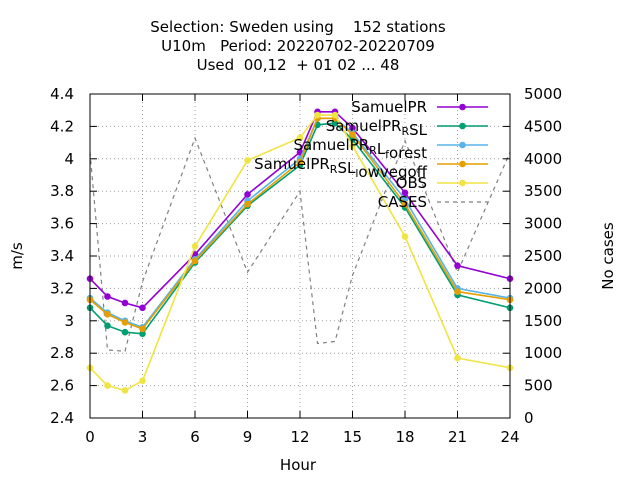 The height and width of the screenshot is (480, 640). What do you see at coordinates (62, 288) in the screenshot?
I see `y-tick-label: 3.2` at bounding box center [62, 288].